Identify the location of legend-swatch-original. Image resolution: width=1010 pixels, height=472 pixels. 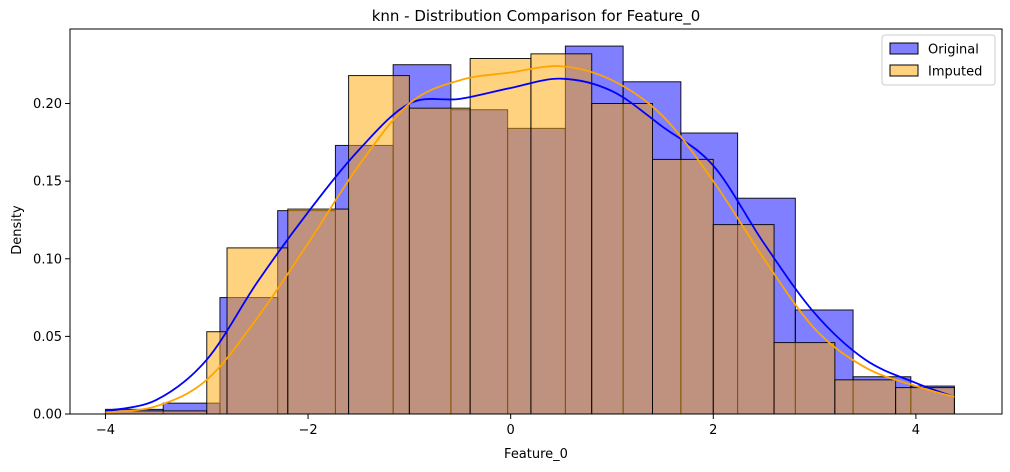
(904, 48).